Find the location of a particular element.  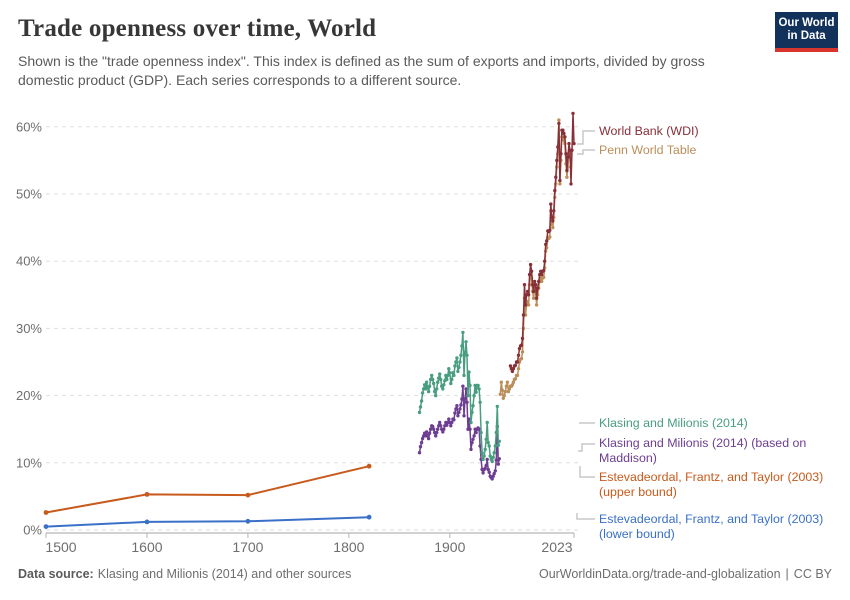

svg-text: 1900 is located at coordinates (449, 547).